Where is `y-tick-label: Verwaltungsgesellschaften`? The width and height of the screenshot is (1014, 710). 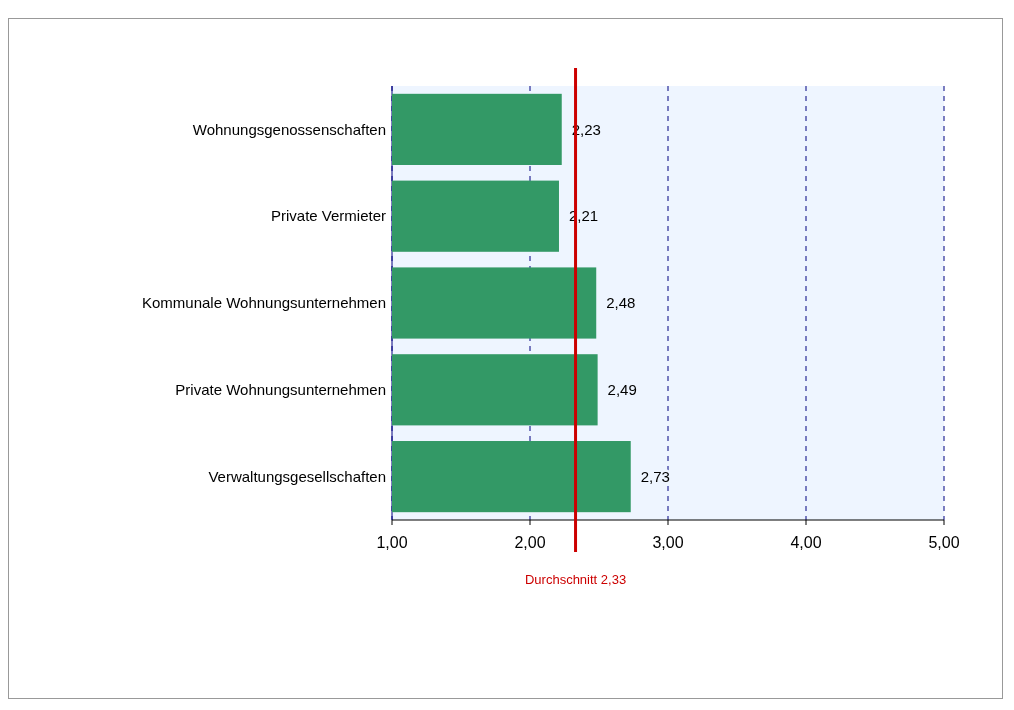 y-tick-label: Verwaltungsgesellschaften is located at coordinates (297, 476).